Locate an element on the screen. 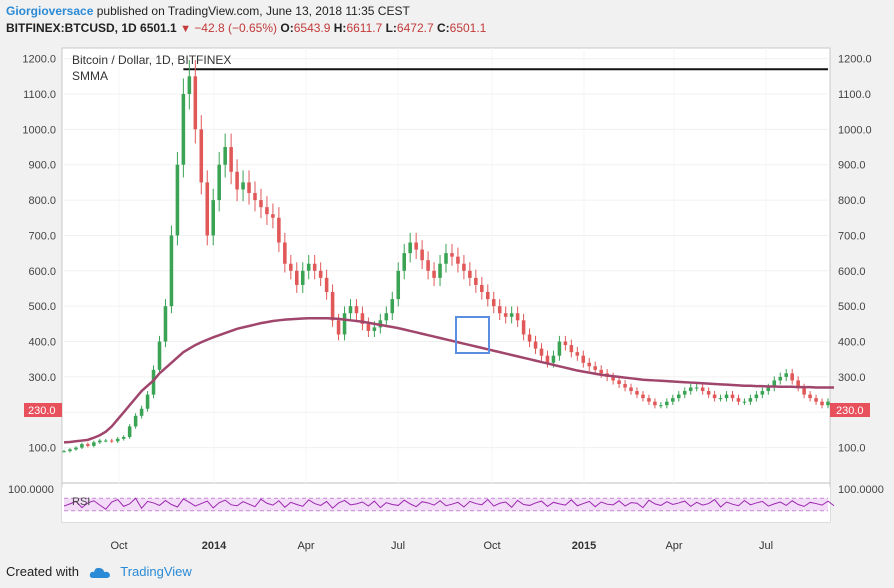  y-tick-label-left: 1000.0 is located at coordinates (39, 130).